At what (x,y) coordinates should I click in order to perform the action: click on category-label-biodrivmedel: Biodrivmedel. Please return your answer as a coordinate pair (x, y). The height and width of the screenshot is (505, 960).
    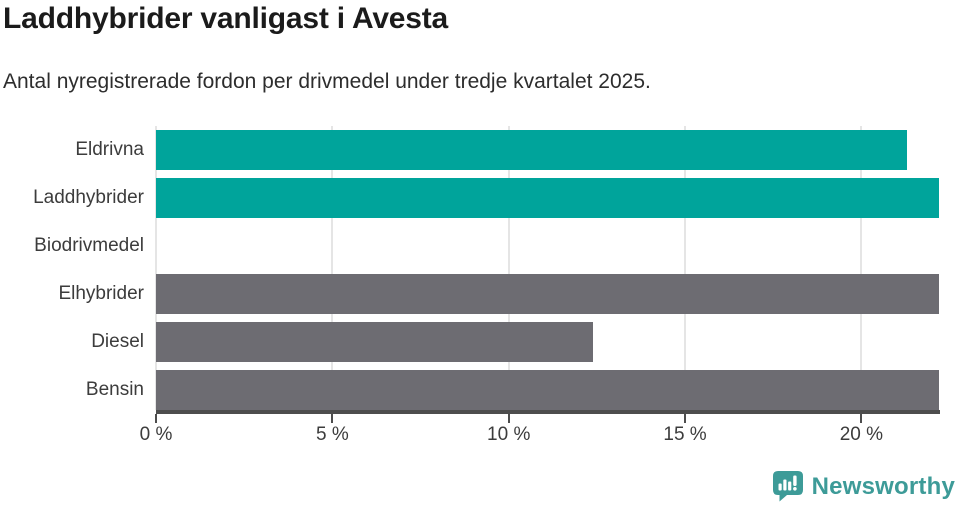
    Looking at the image, I should click on (89, 245).